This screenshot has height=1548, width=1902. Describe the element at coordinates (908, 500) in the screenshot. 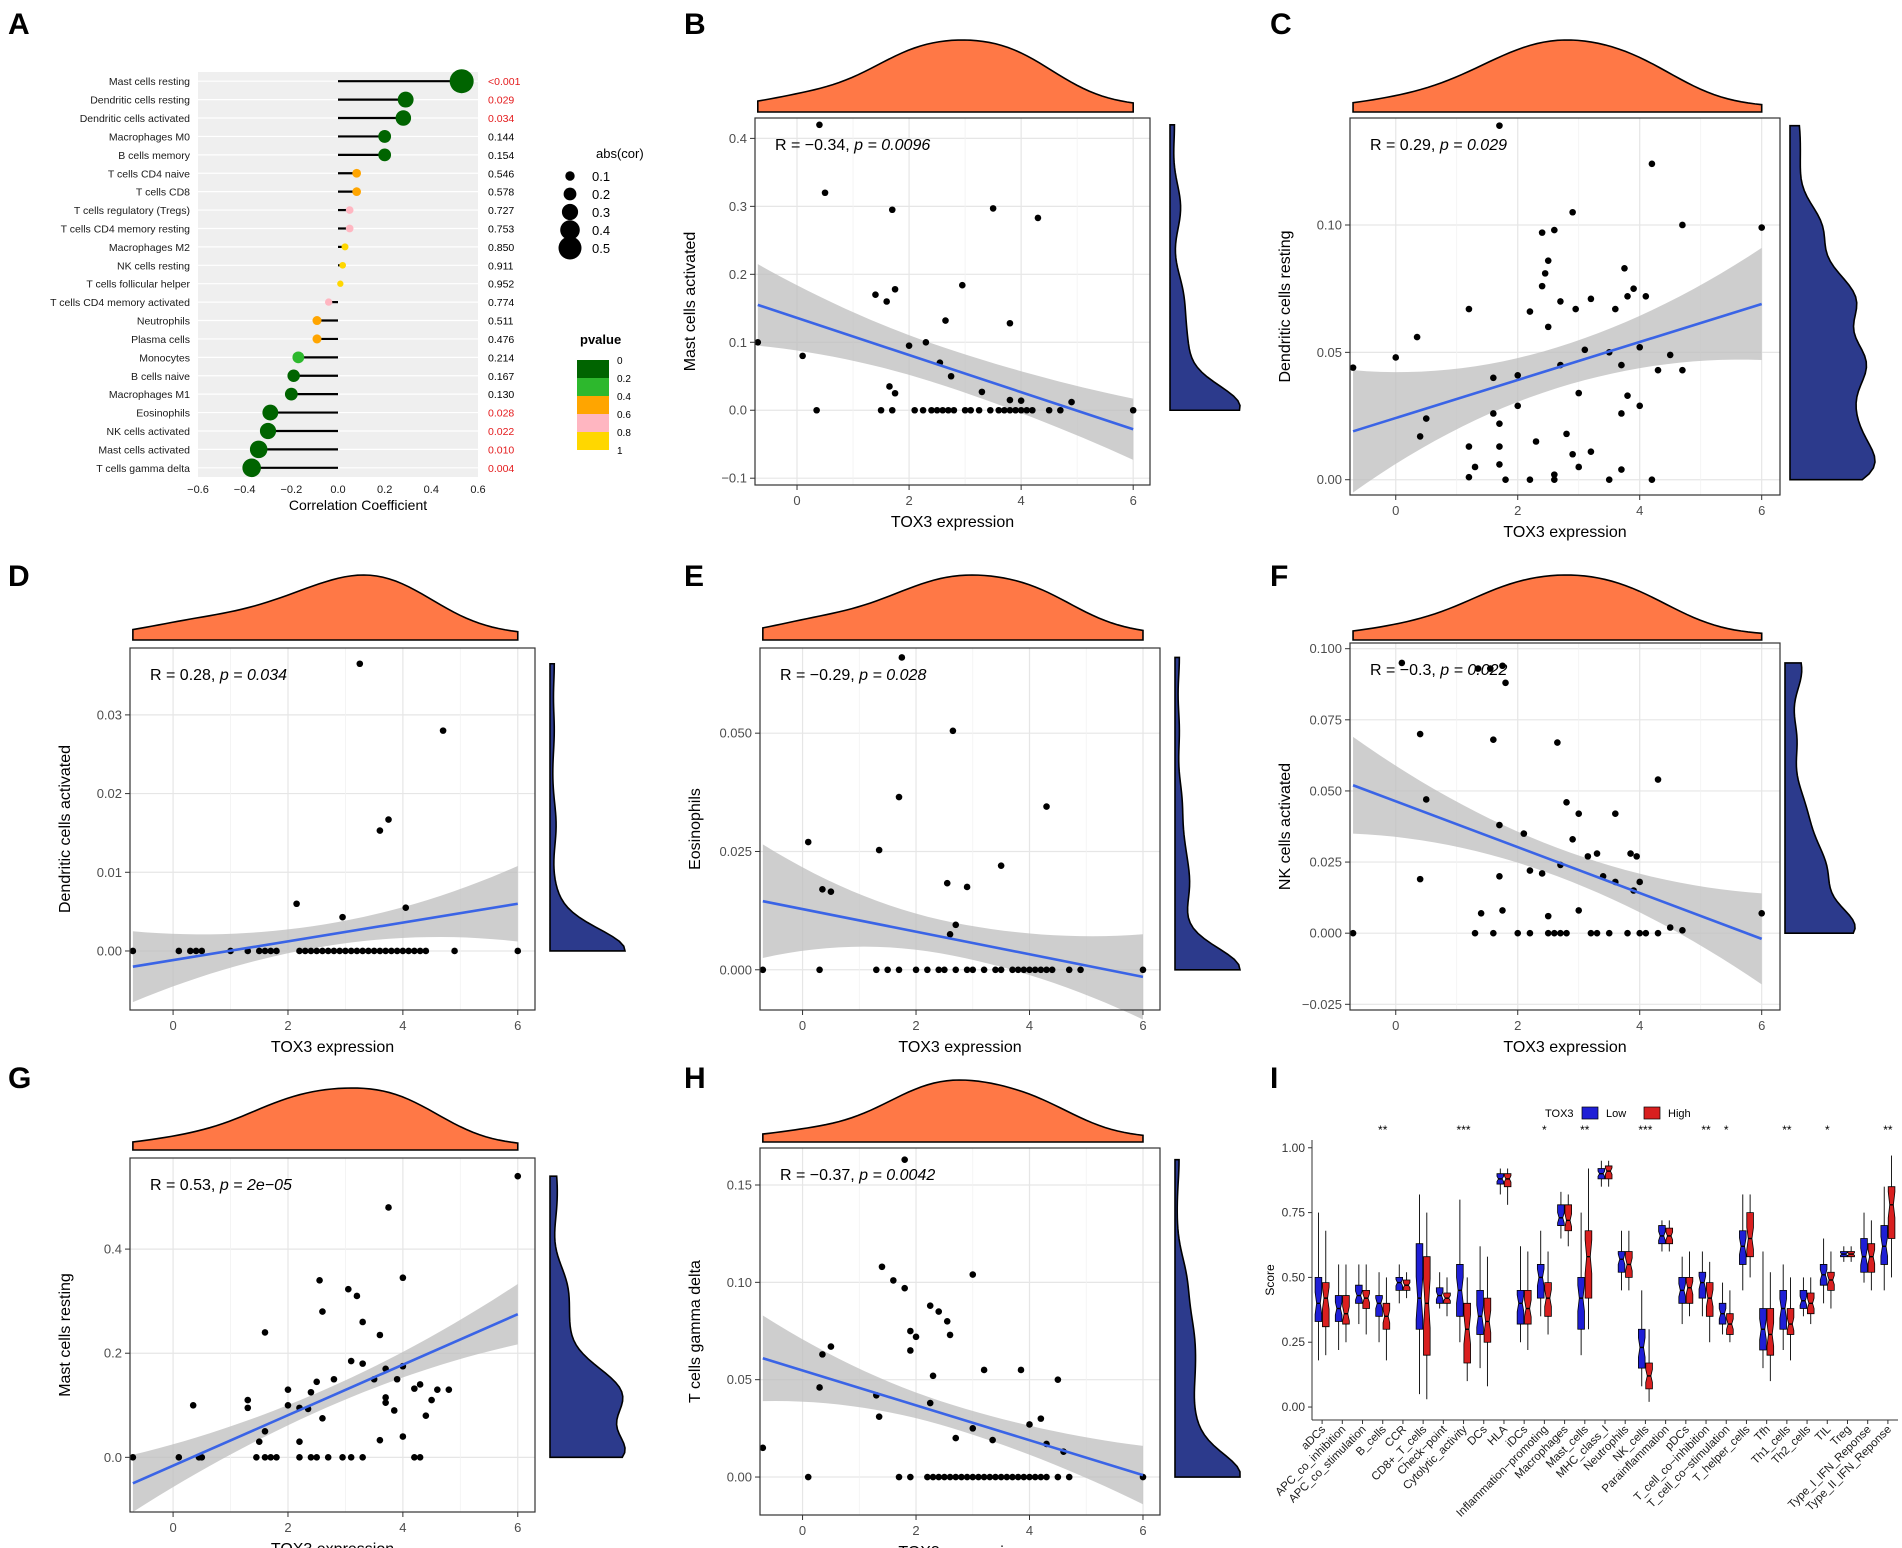

I see `x-tick-label: 2` at that location.